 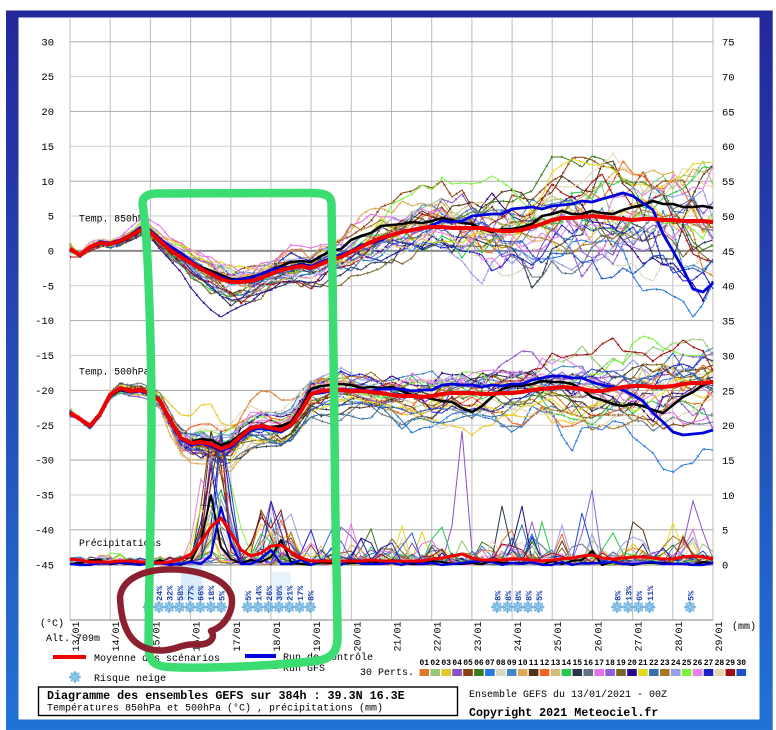 What do you see at coordinates (599, 636) in the screenshot?
I see `svg-text: 26/01` at bounding box center [599, 636].